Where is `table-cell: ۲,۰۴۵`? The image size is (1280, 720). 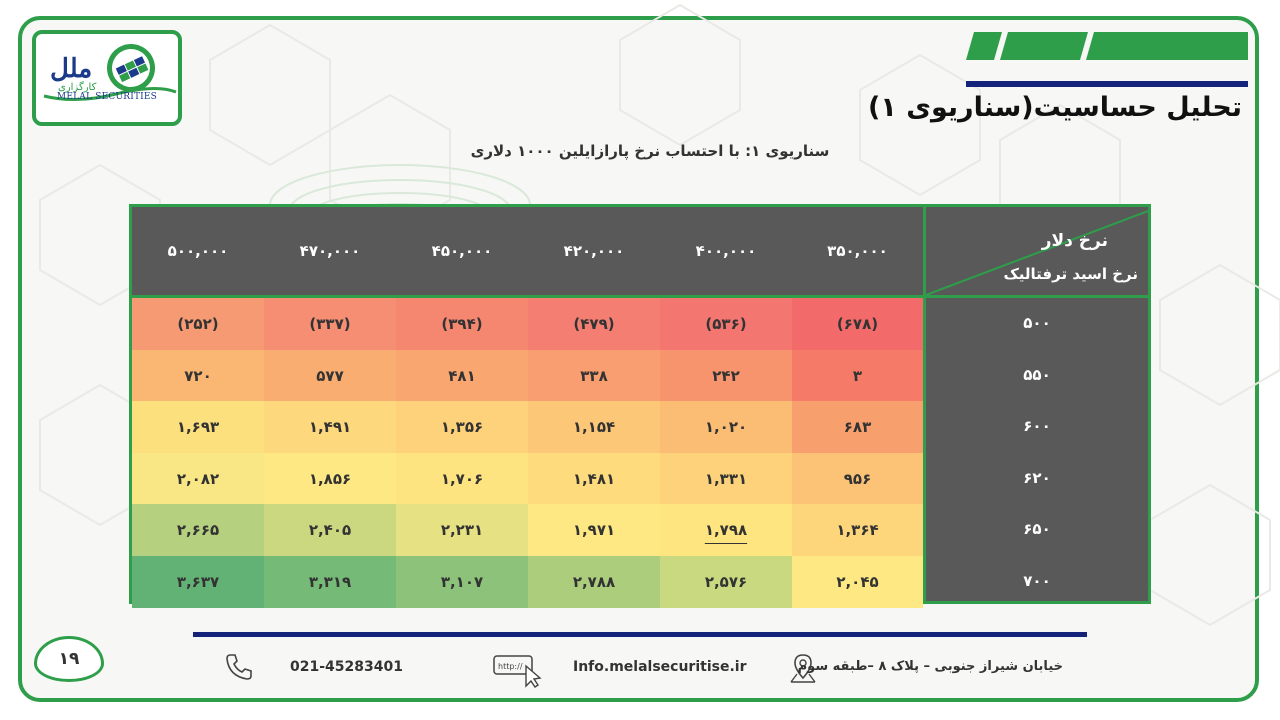
table-cell: ۲,۰۴۵ is located at coordinates (857, 581).